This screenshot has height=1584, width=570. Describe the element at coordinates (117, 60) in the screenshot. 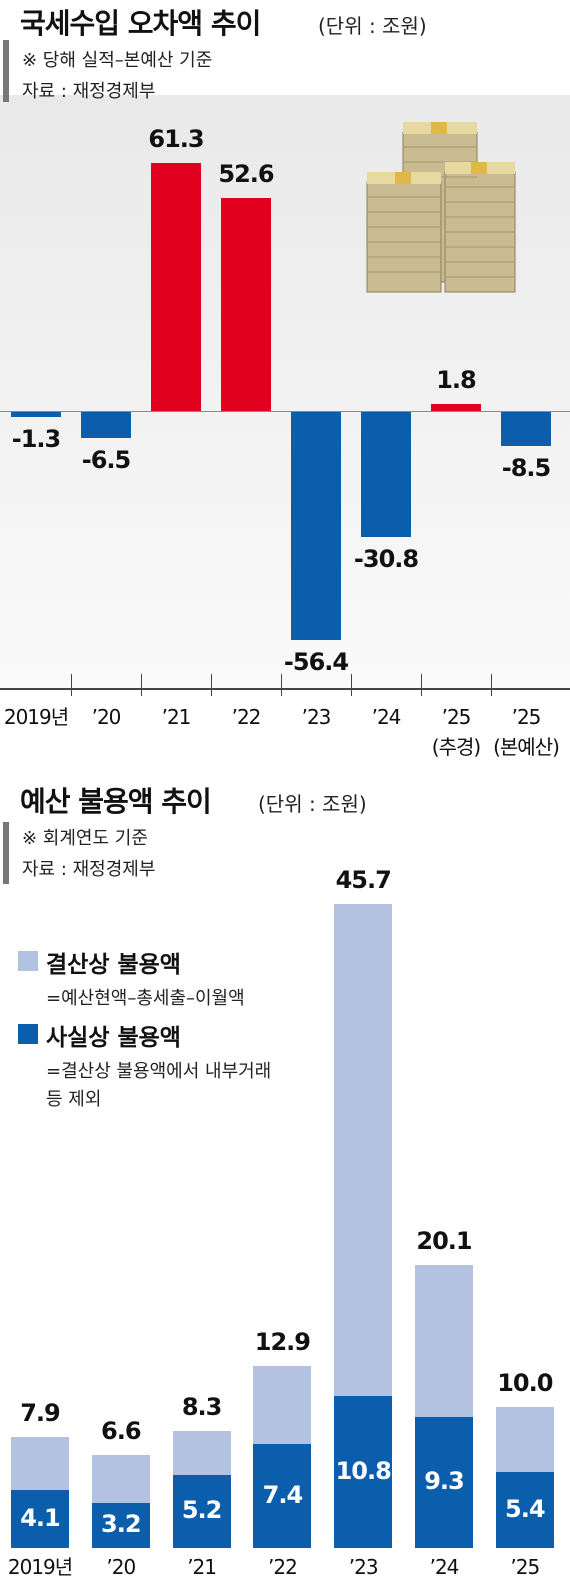

I see `note: ※ 당해 실적–본예산 기준` at that location.